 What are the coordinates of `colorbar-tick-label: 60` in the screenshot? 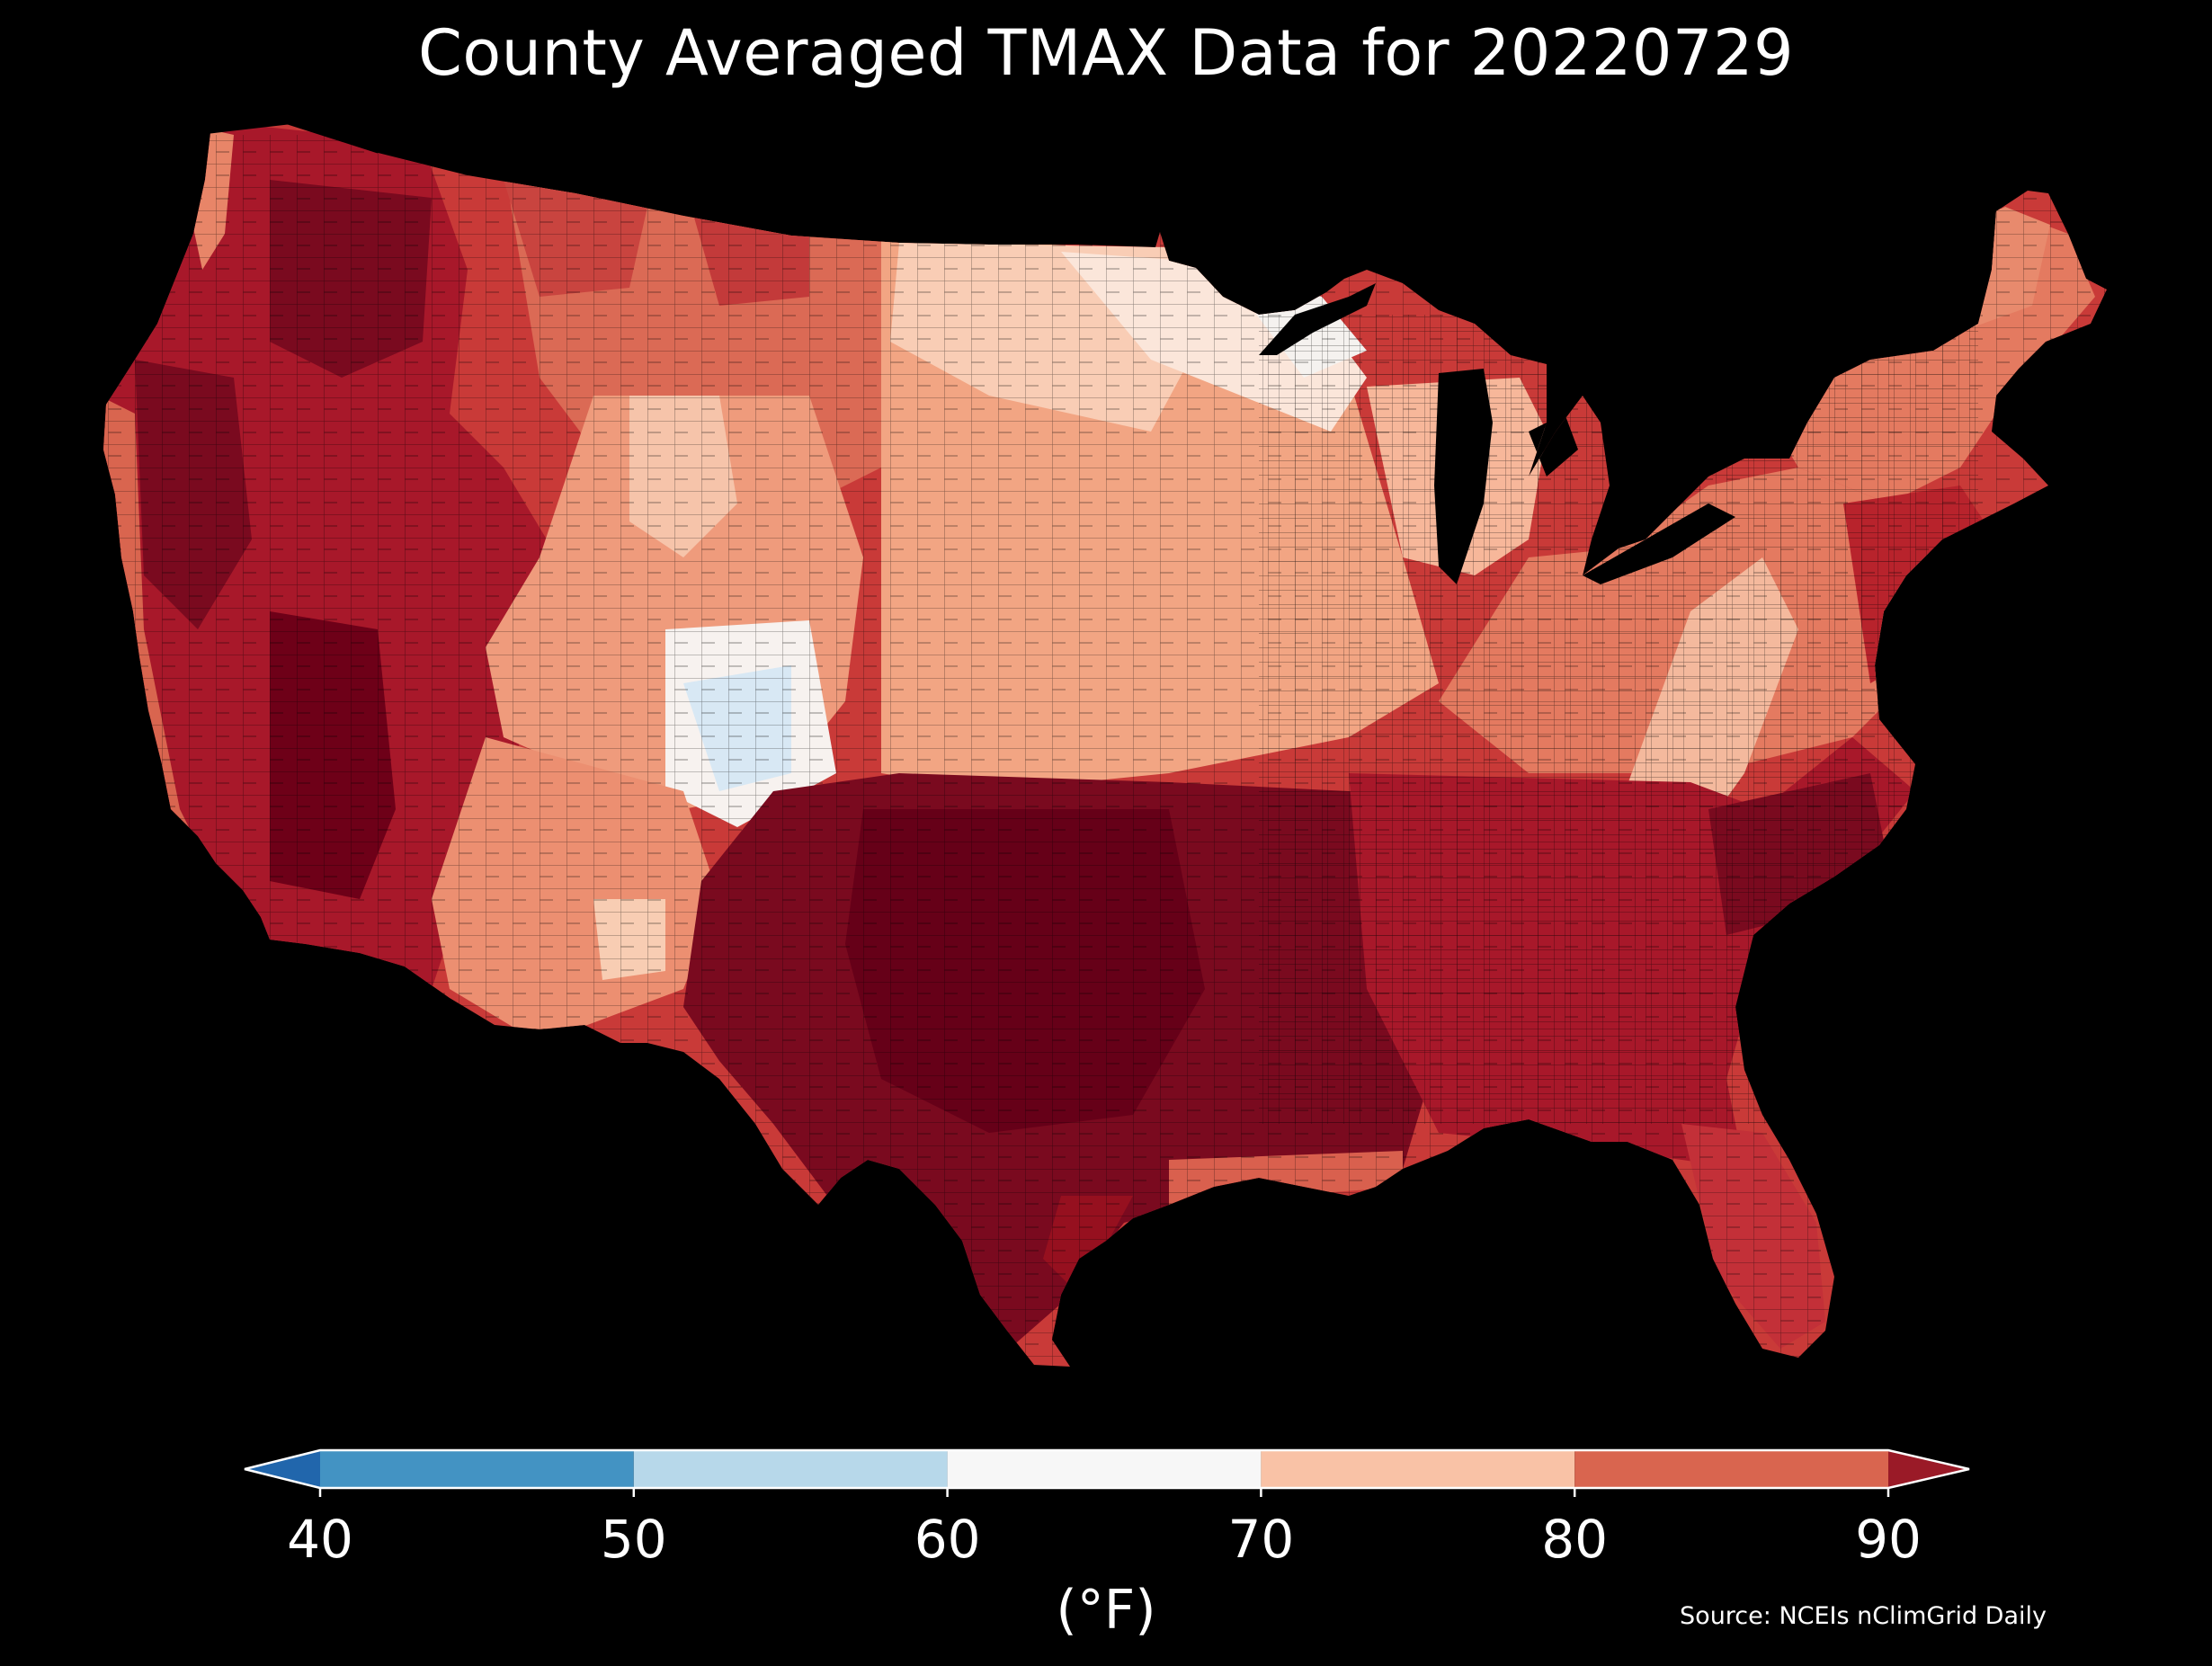 It's located at (947, 1540).